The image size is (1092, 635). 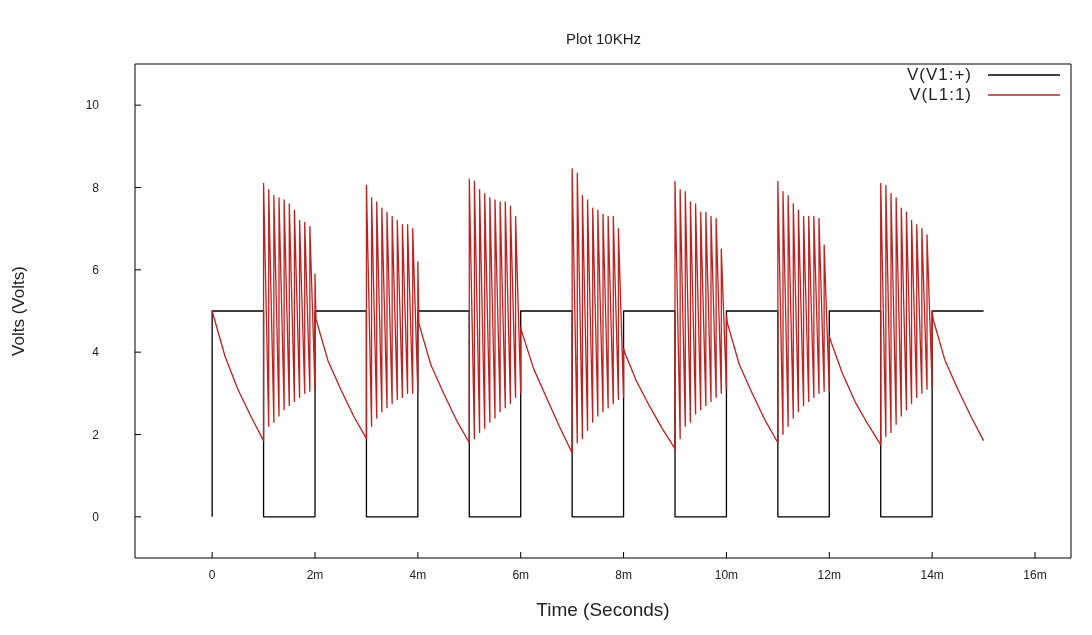 What do you see at coordinates (96, 517) in the screenshot?
I see `y-tick-label: 0` at bounding box center [96, 517].